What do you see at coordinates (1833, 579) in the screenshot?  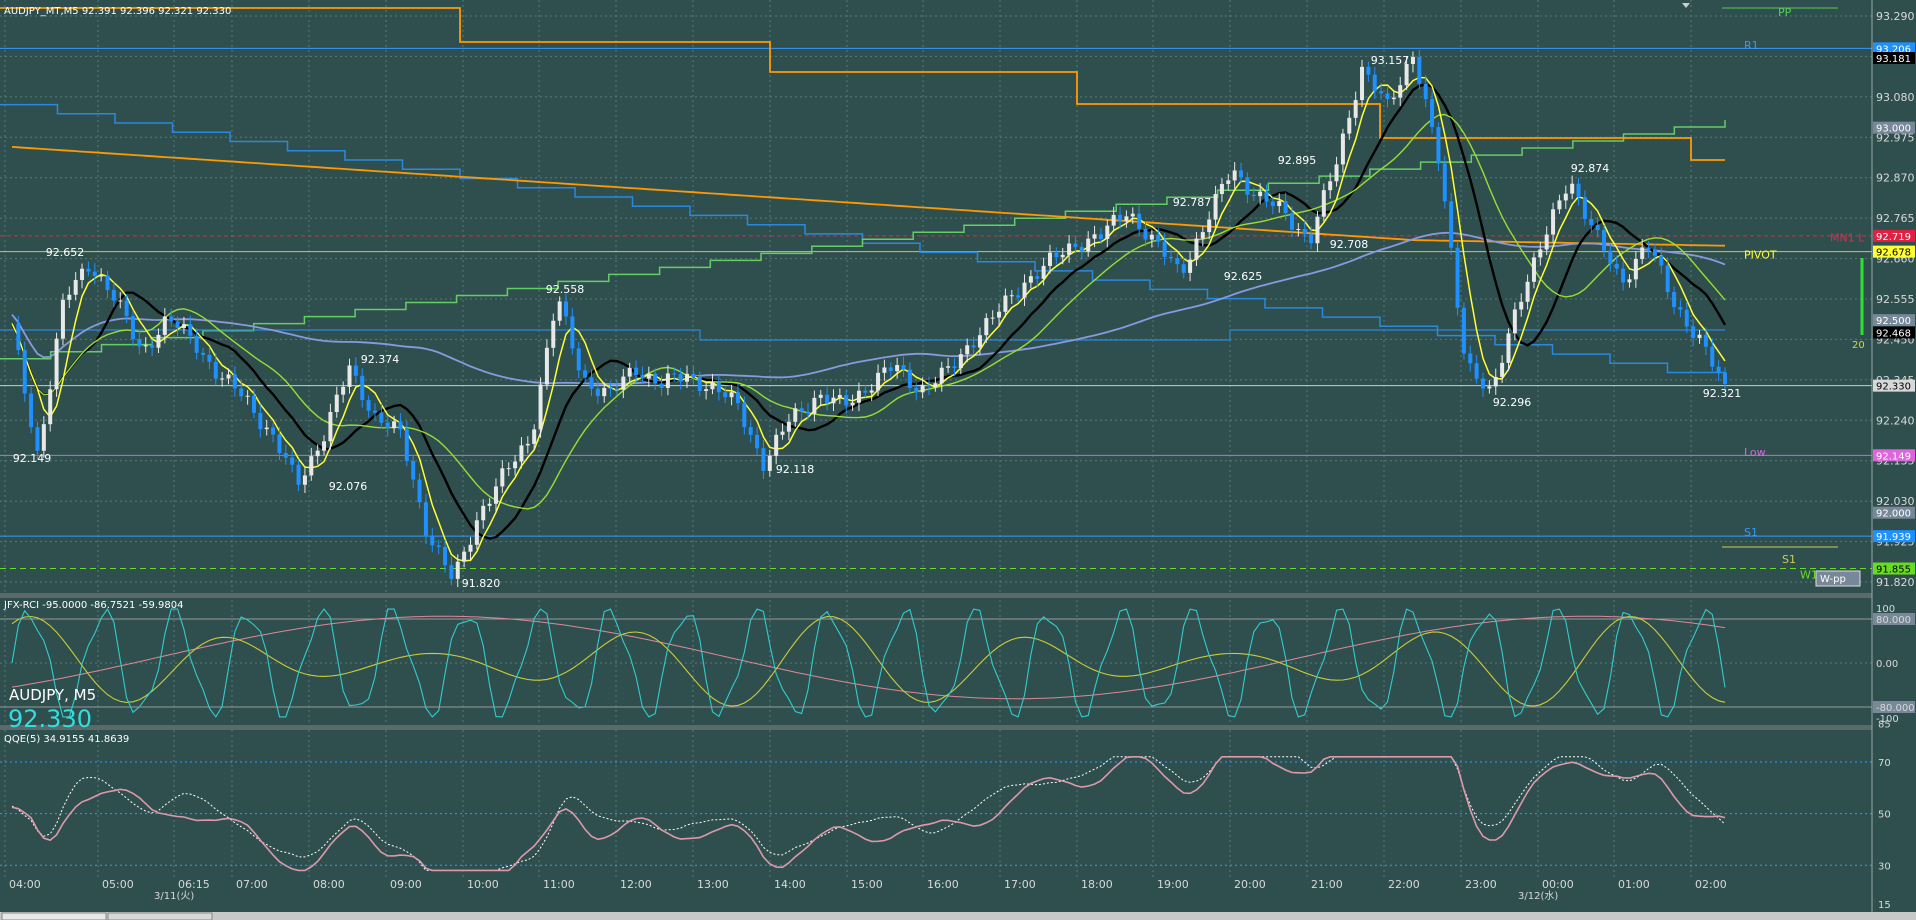 I see `wpp-label: W-pp` at bounding box center [1833, 579].